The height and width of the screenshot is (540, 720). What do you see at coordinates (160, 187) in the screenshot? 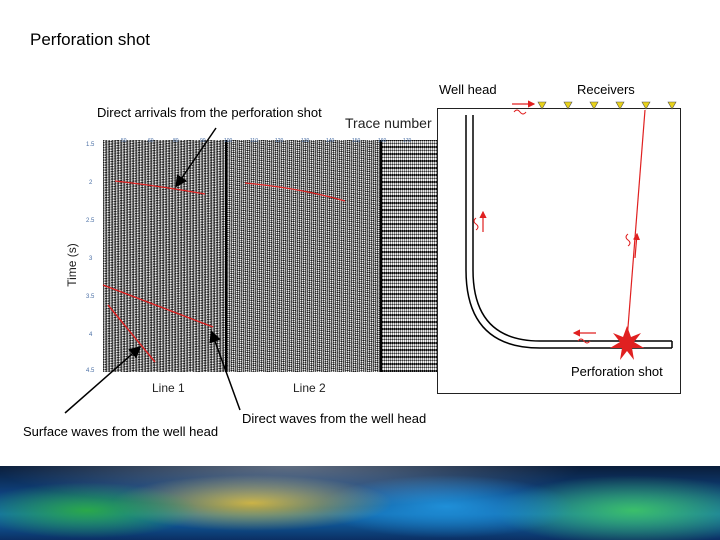
I see `direct-arrival-pick-line1` at bounding box center [160, 187].